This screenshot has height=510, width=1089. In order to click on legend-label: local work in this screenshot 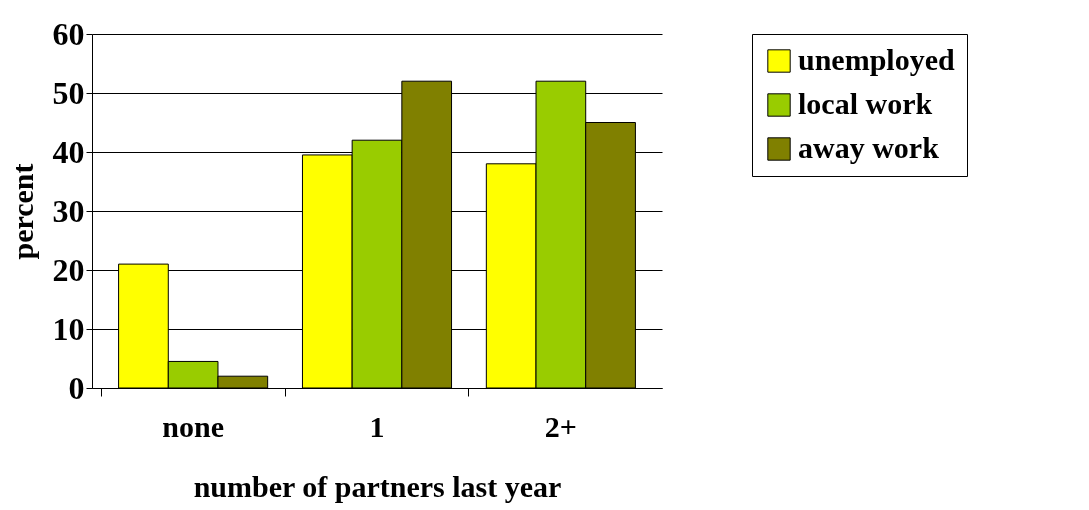, I will do `click(865, 103)`.